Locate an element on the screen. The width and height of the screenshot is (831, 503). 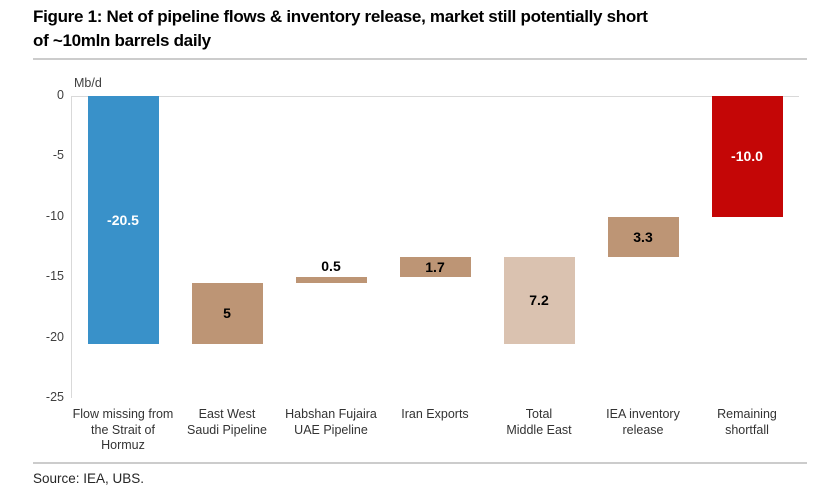
x-axis-category-label: East West Saudi Pipeline is located at coordinates (227, 422).